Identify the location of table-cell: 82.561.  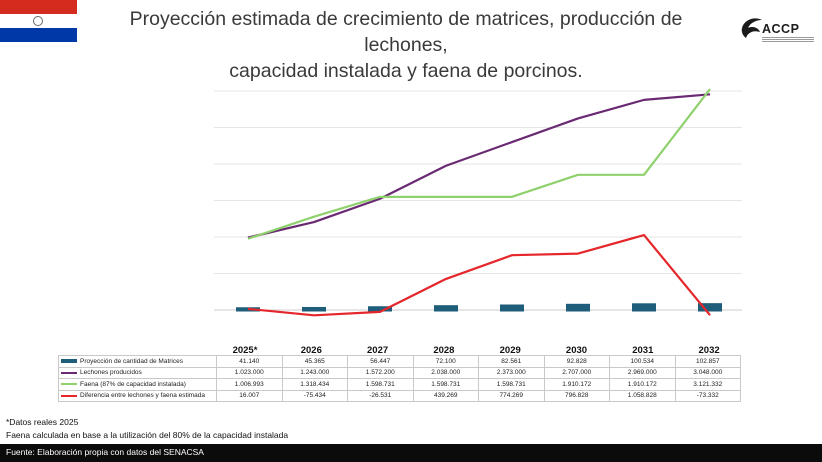
(511, 361).